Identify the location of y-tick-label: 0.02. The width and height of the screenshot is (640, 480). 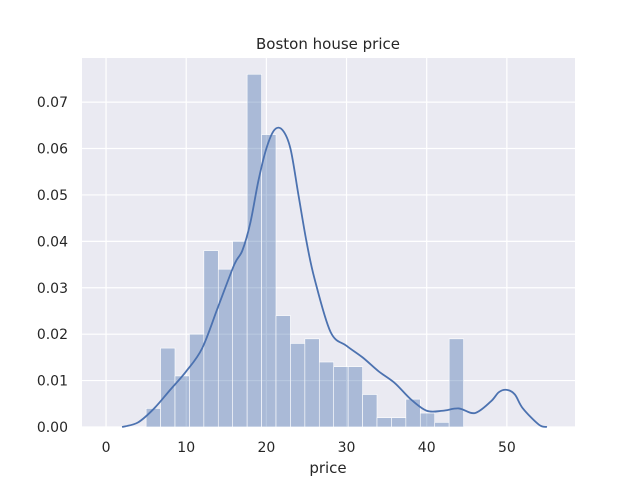
(52, 335).